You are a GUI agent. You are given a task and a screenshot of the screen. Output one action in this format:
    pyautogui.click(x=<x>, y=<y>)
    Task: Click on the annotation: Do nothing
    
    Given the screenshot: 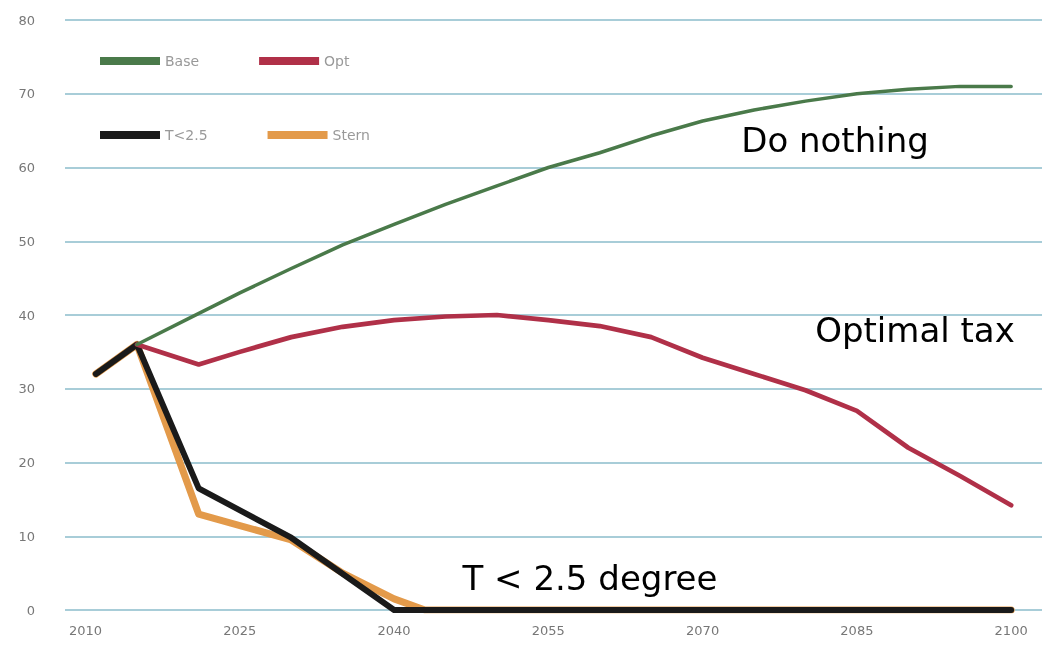 What is the action you would take?
    pyautogui.click(x=835, y=140)
    